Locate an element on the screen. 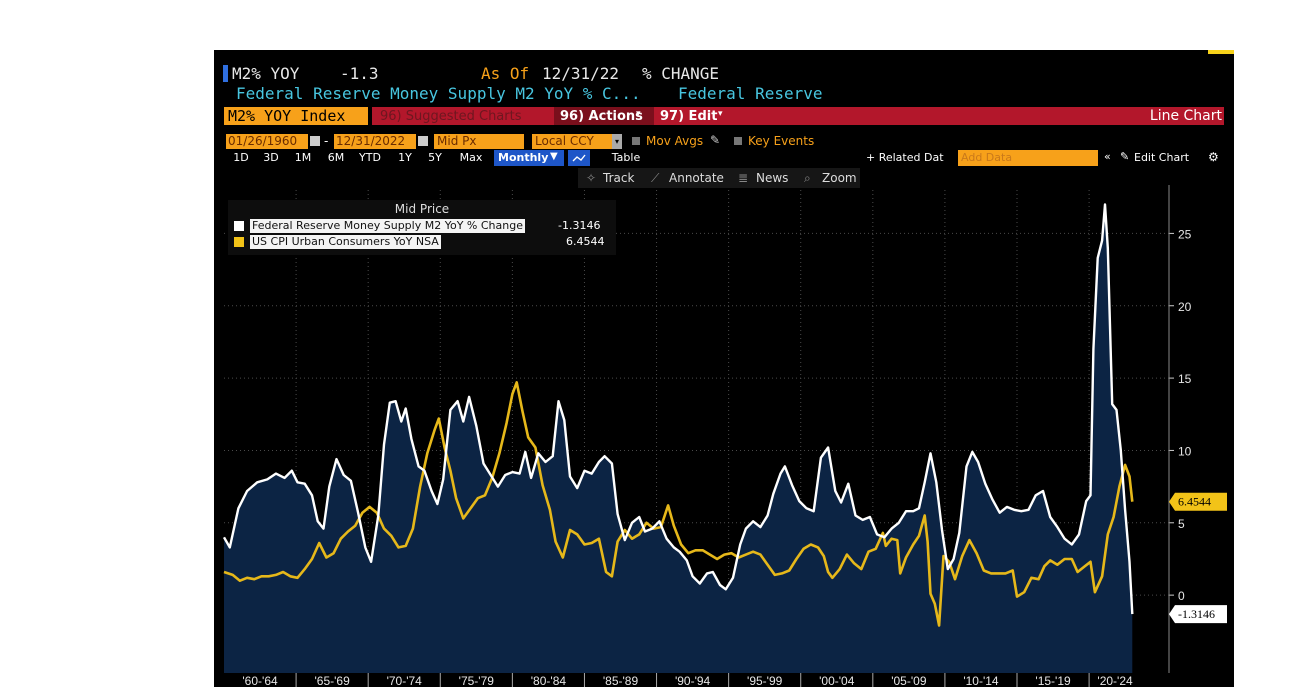 This screenshot has height=687, width=1307. mov-avgs-checkbox is located at coordinates (636, 141).